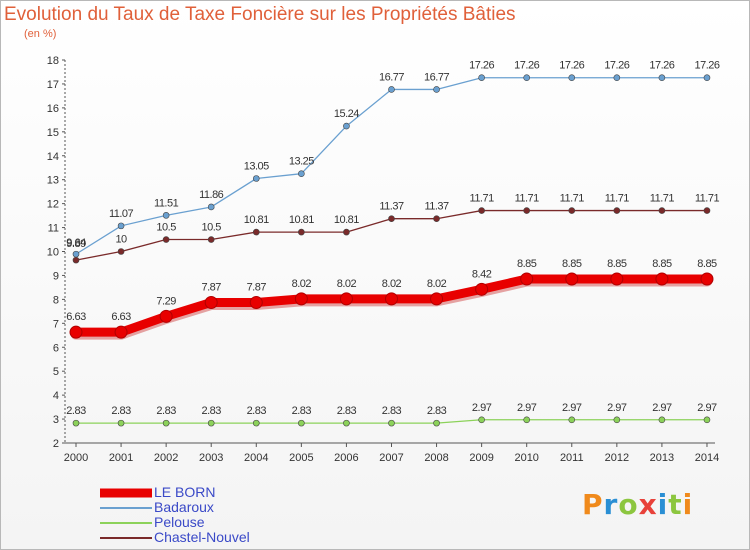 The height and width of the screenshot is (550, 750). Describe the element at coordinates (56, 300) in the screenshot. I see `y-tick-label: 8` at that location.